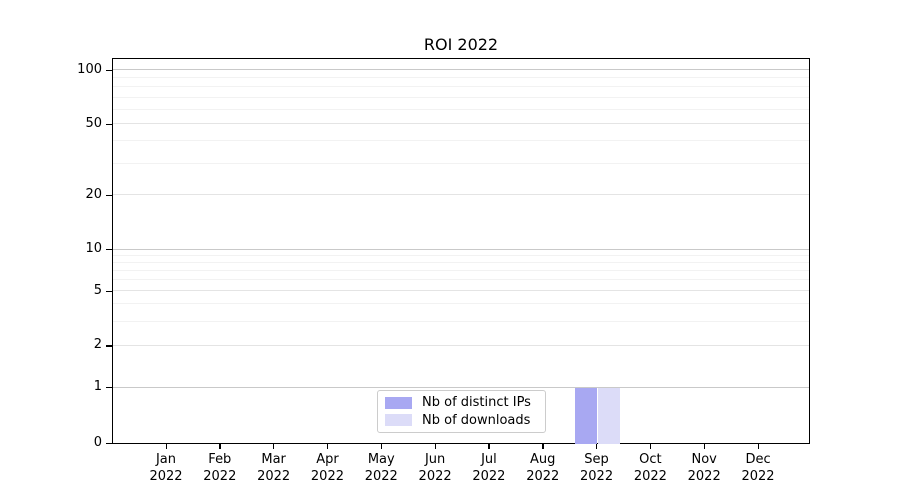  What do you see at coordinates (543, 468) in the screenshot?
I see `x-tick-label: Aug 2022` at bounding box center [543, 468].